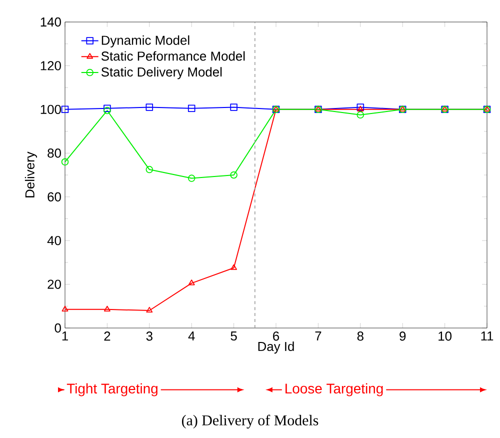 The height and width of the screenshot is (438, 500). Describe the element at coordinates (487, 336) in the screenshot. I see `x-tick-label: 11` at that location.